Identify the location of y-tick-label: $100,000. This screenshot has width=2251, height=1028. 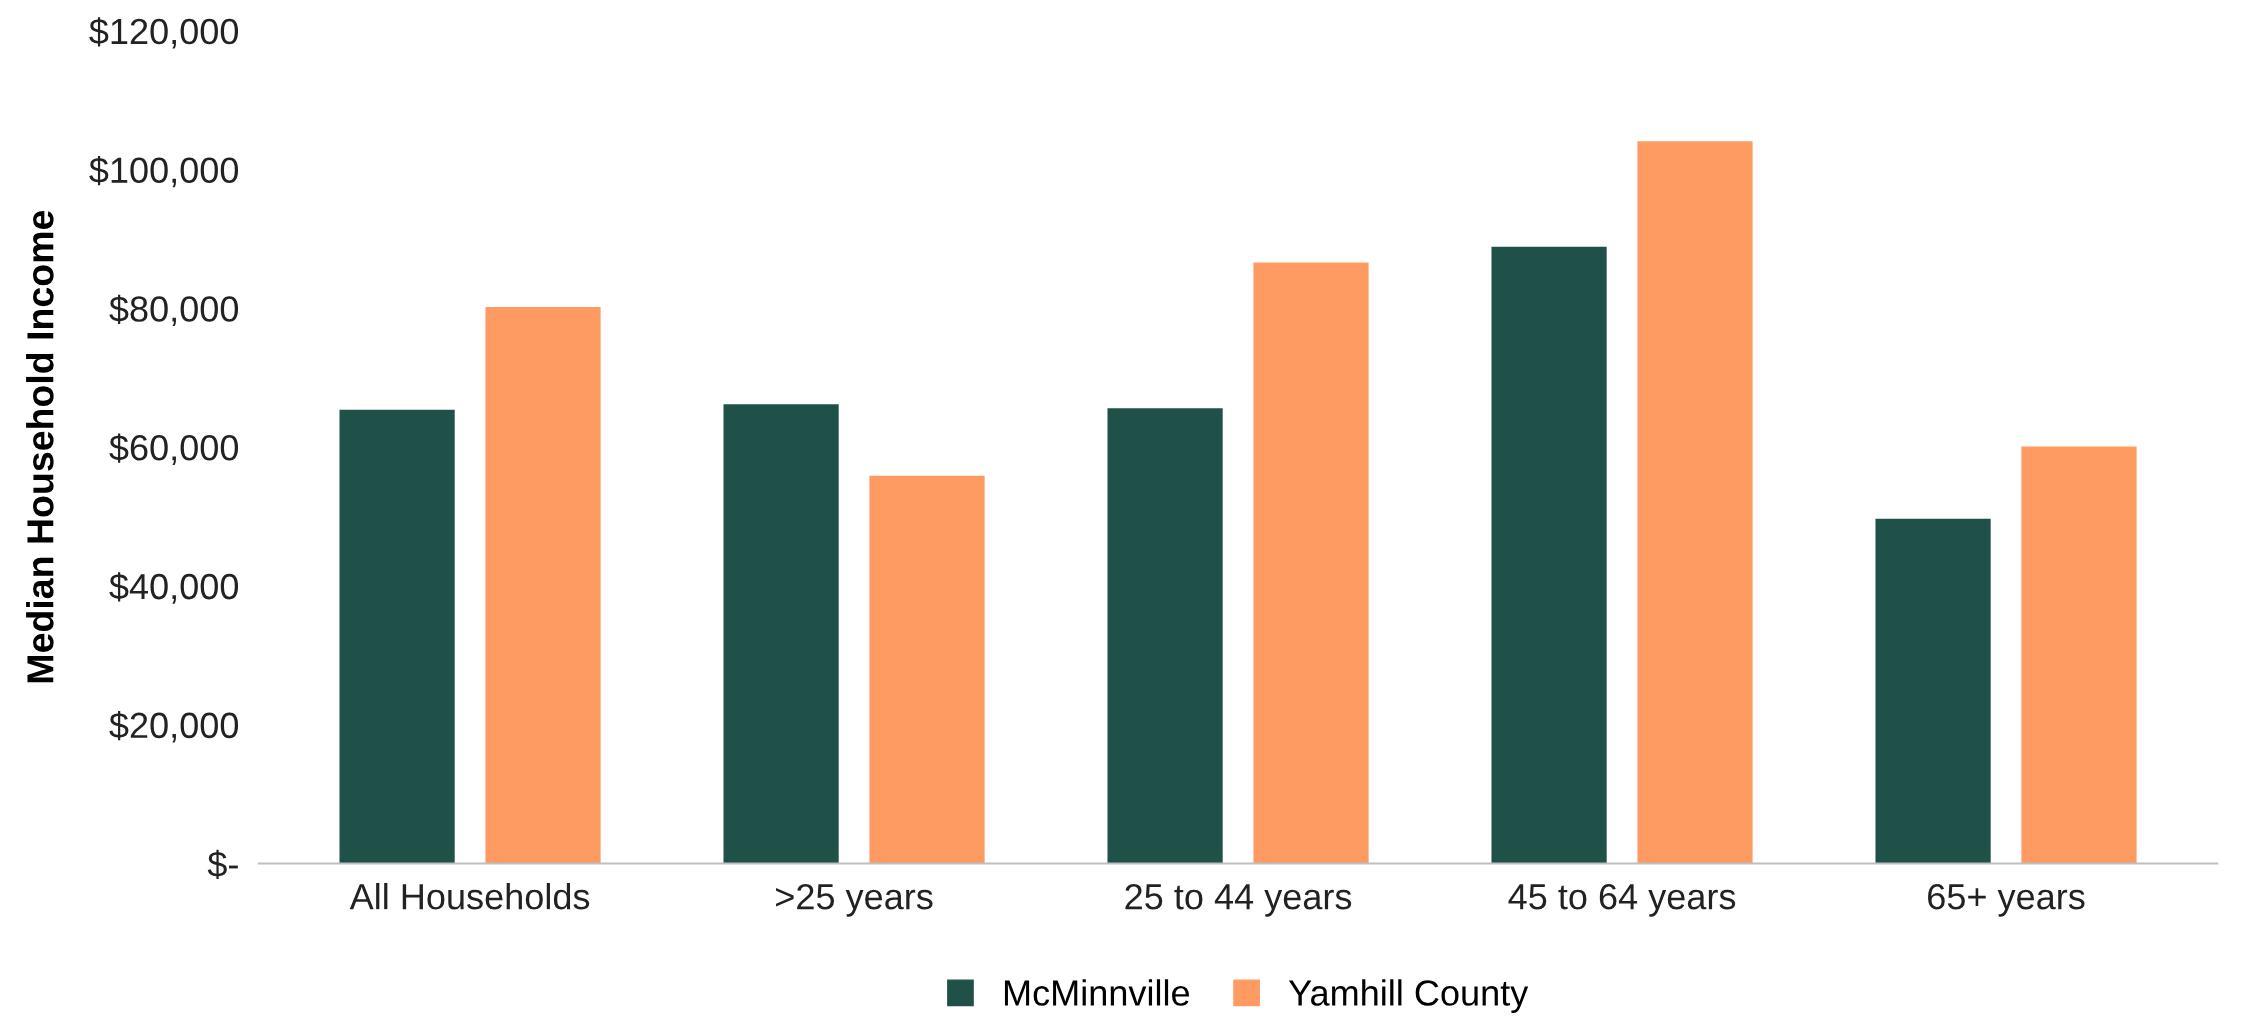
(164, 171).